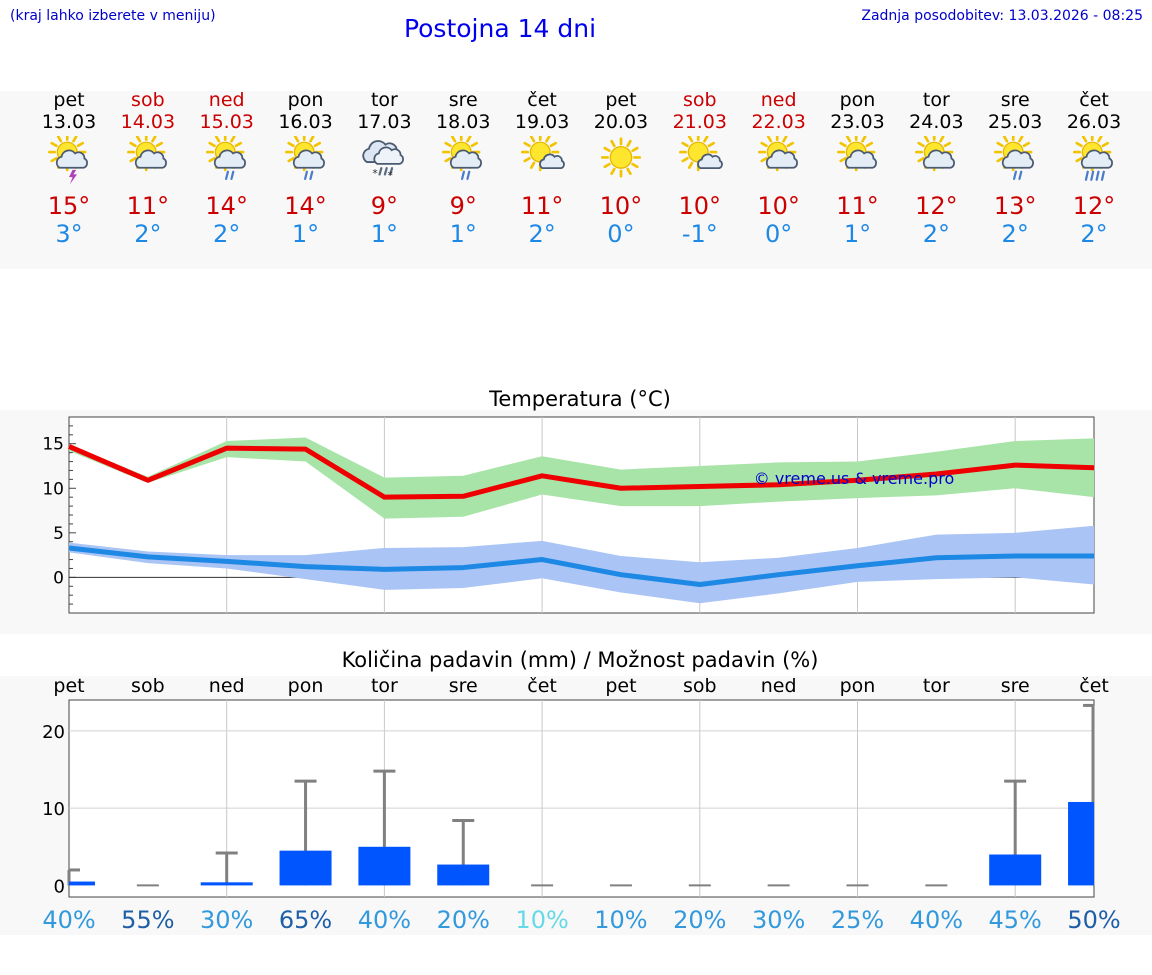 Image resolution: width=1152 pixels, height=975 pixels. What do you see at coordinates (147, 920) in the screenshot?
I see `precip-probability: 55%` at bounding box center [147, 920].